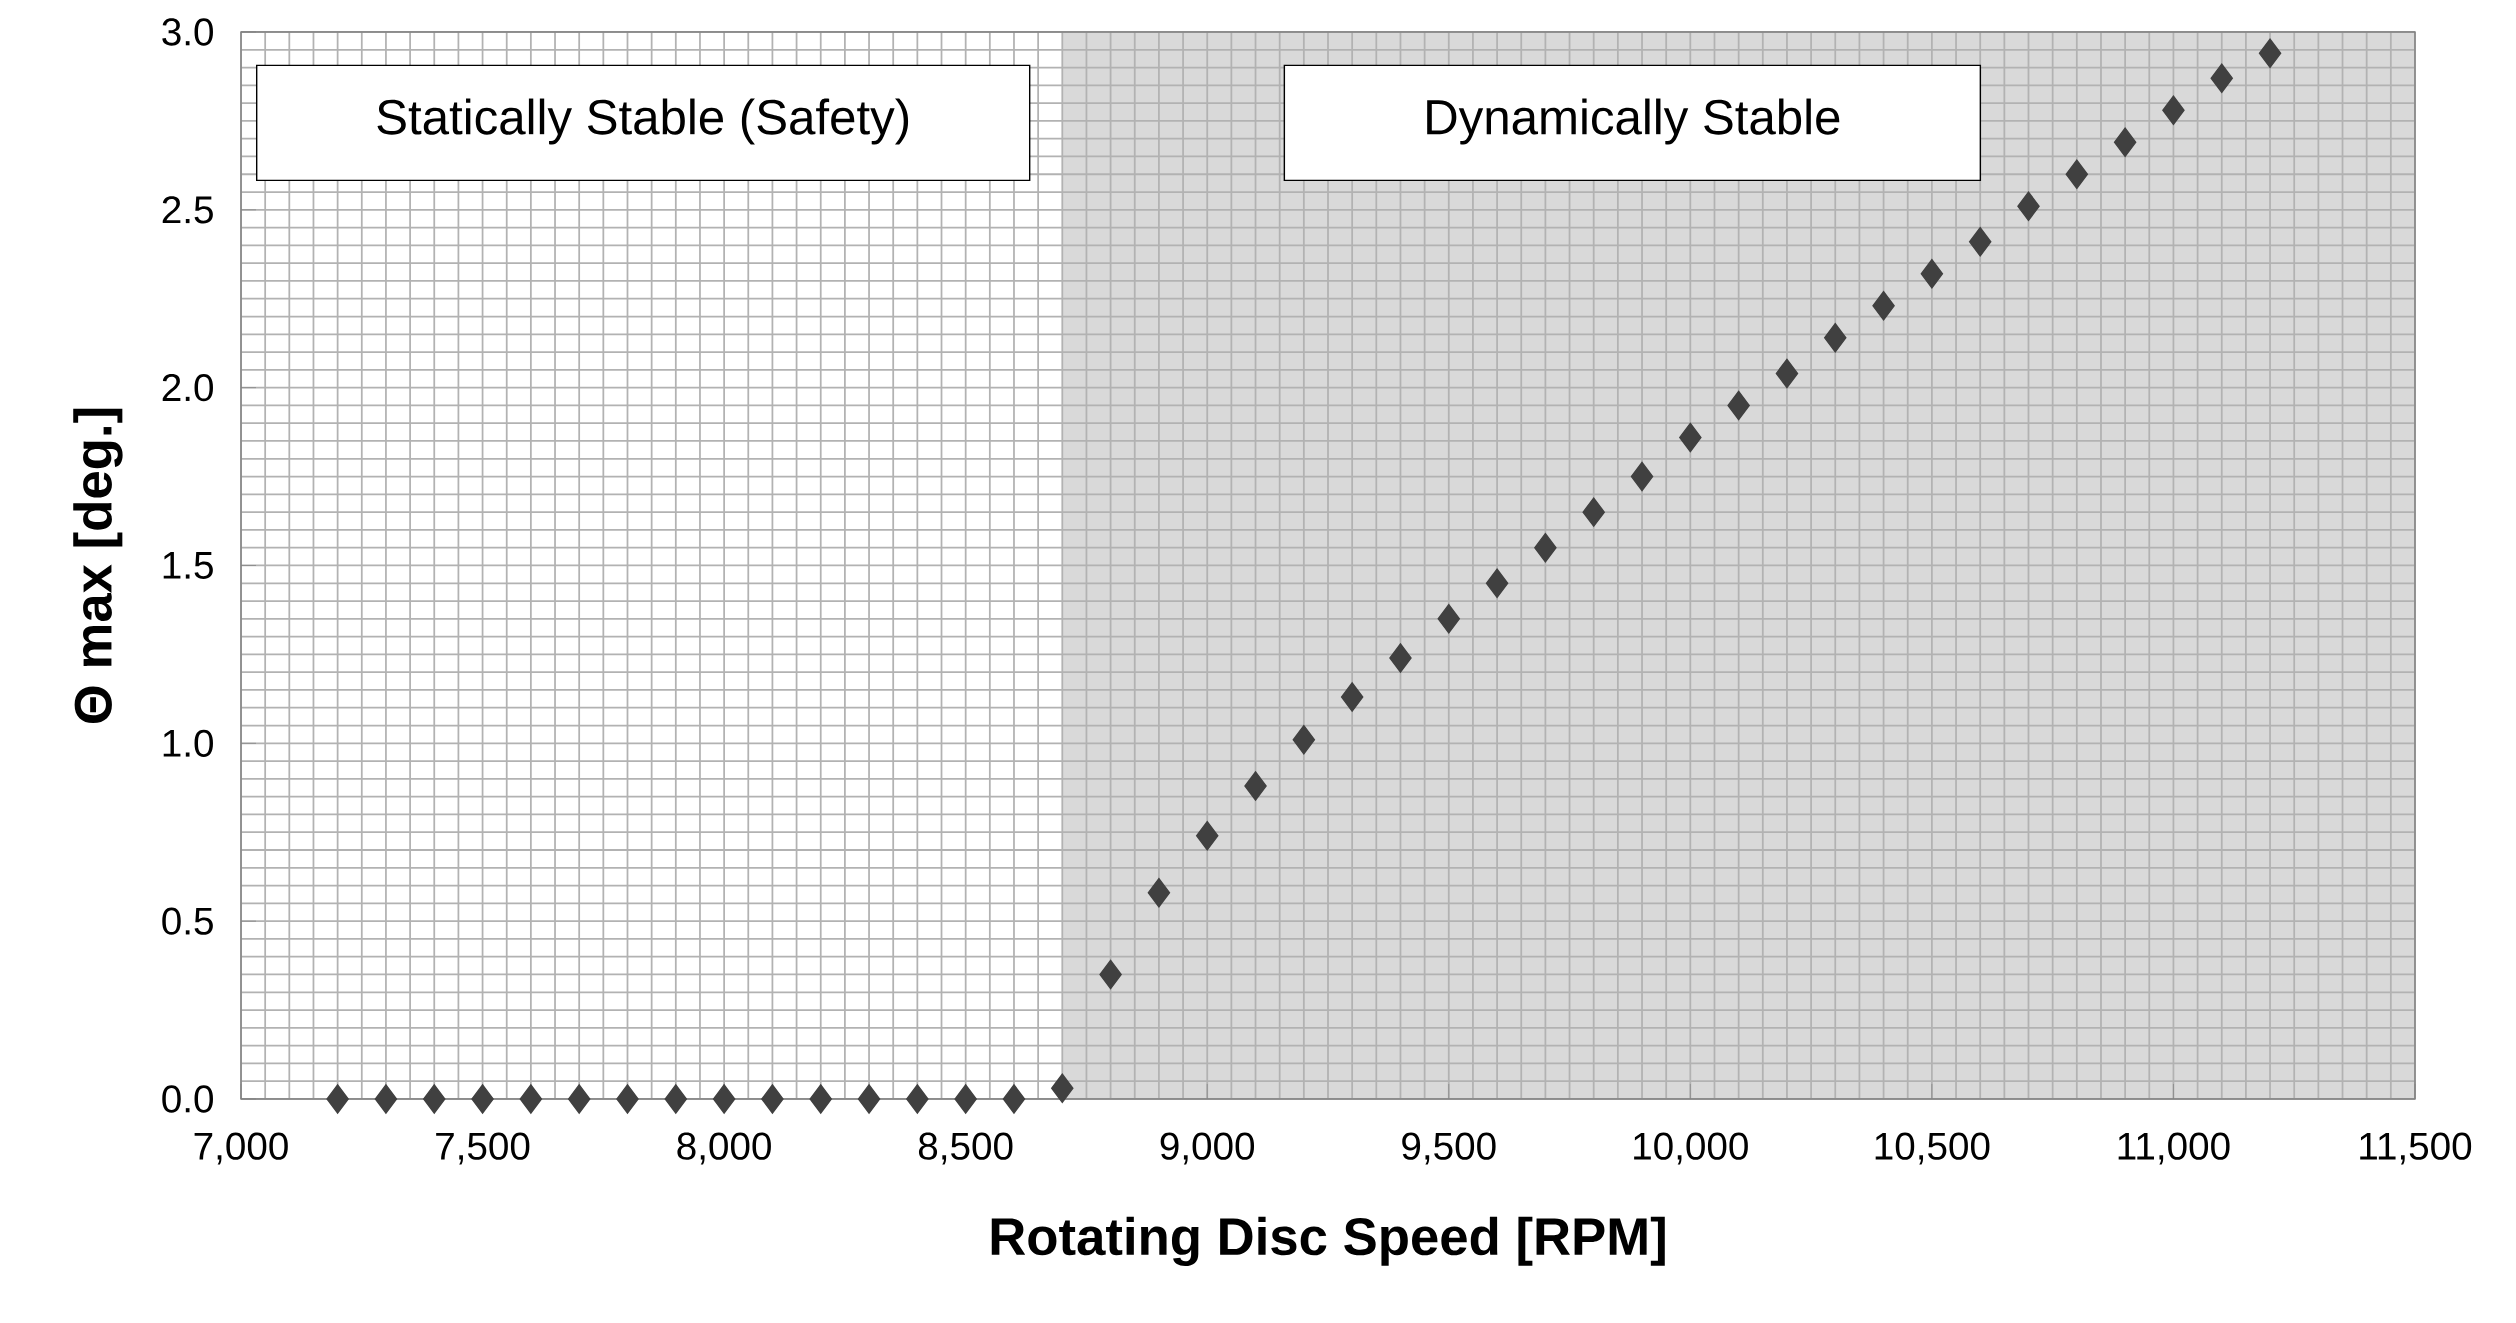 This screenshot has width=2516, height=1323. What do you see at coordinates (1691, 1148) in the screenshot?
I see `x-tick-label: 10,000` at bounding box center [1691, 1148].